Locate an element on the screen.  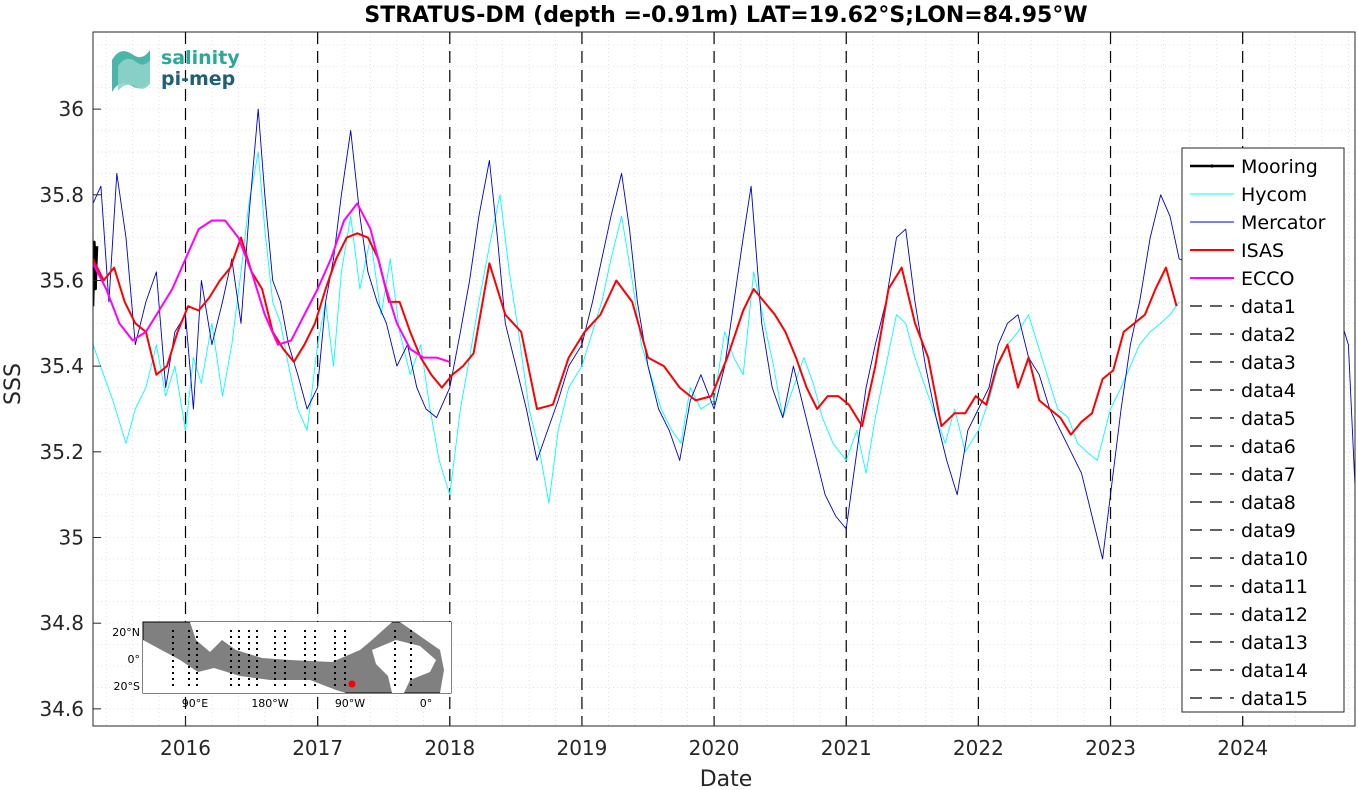
x-tick-label: 2024 is located at coordinates (1242, 748).